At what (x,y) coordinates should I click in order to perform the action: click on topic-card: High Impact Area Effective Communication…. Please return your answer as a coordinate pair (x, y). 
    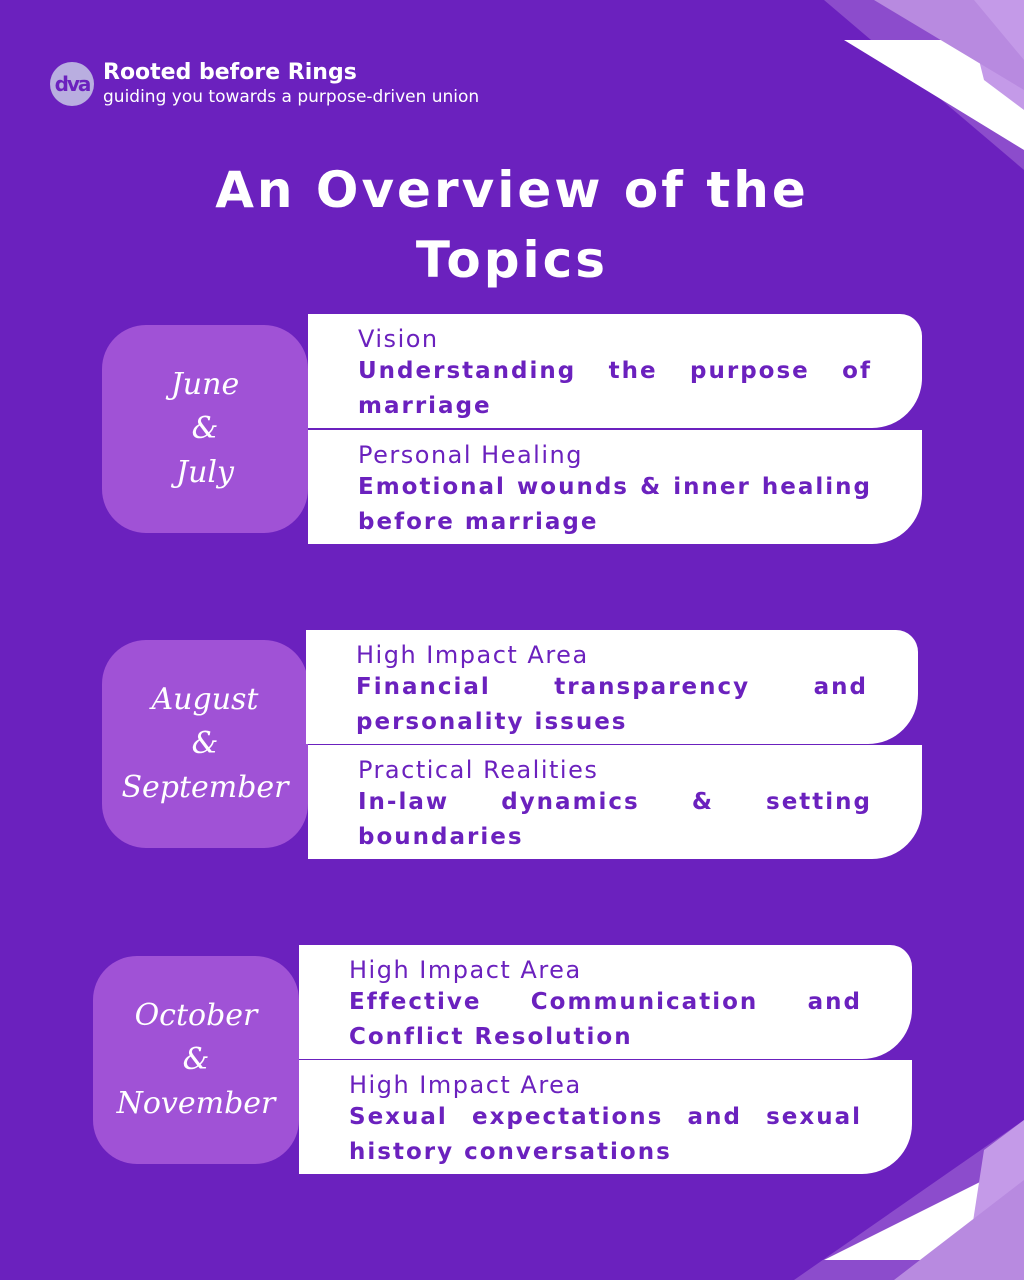
    Looking at the image, I should click on (605, 1002).